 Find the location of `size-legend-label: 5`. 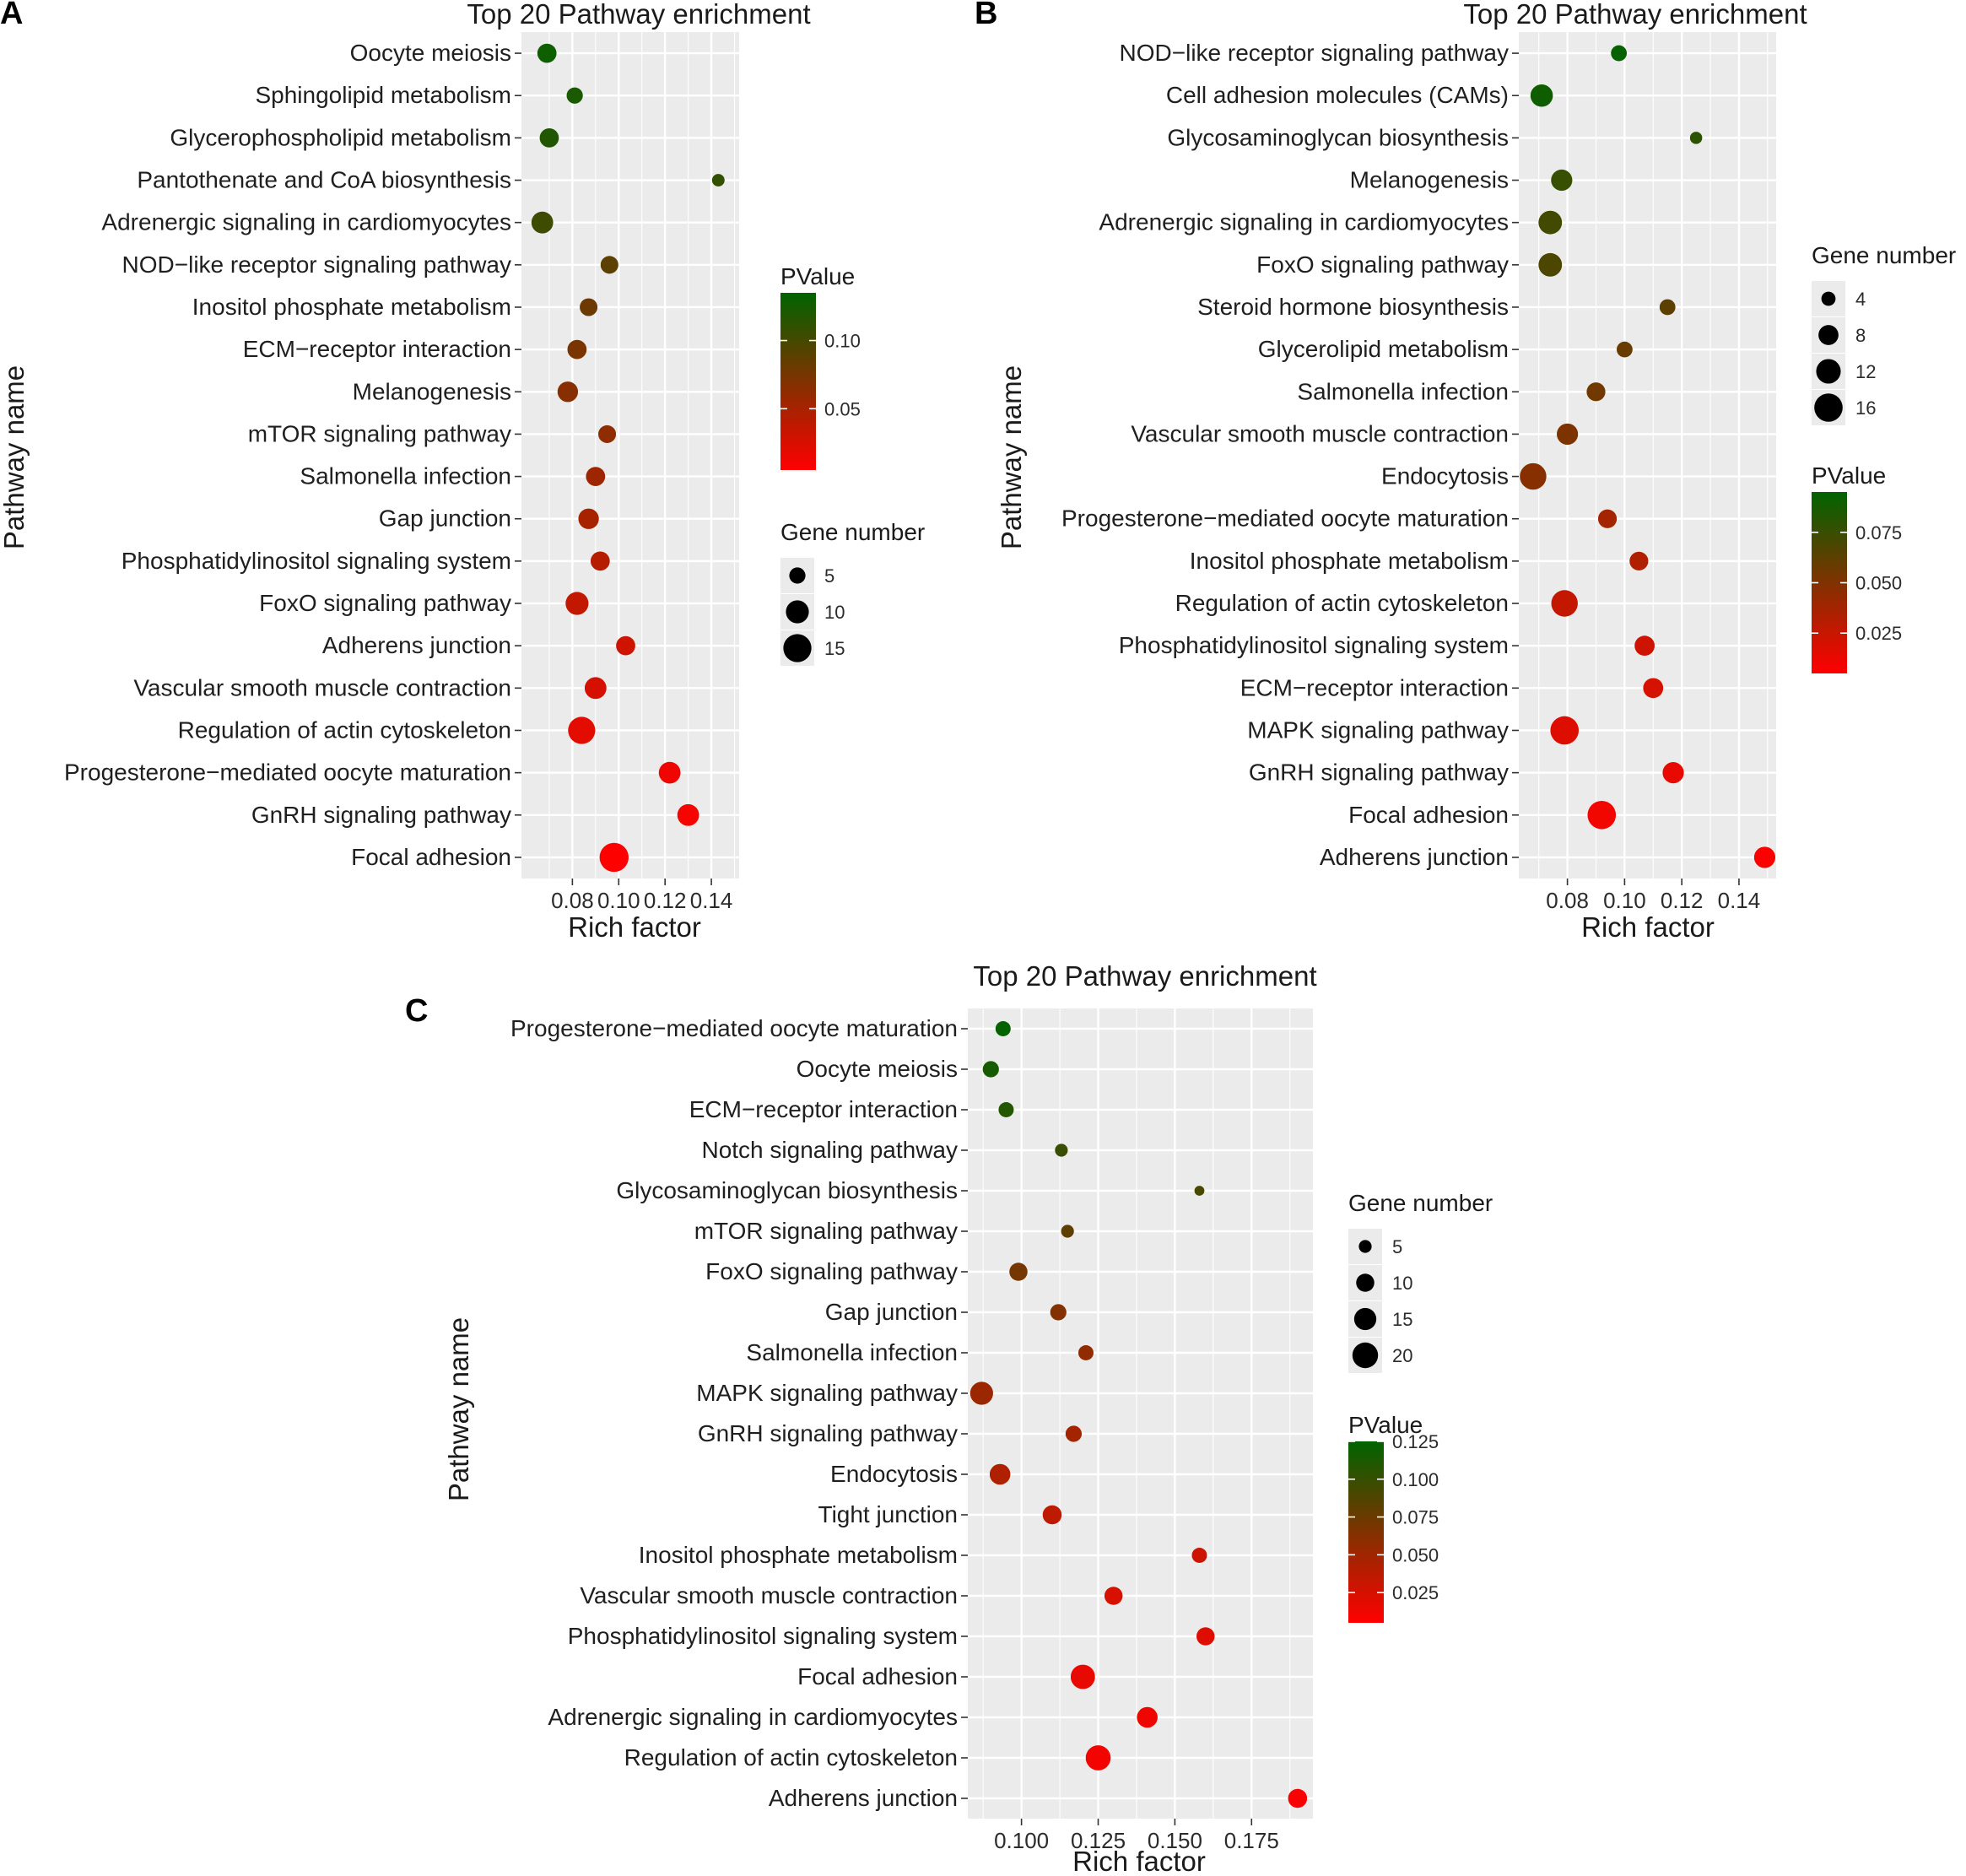

size-legend-label: 5 is located at coordinates (829, 576).